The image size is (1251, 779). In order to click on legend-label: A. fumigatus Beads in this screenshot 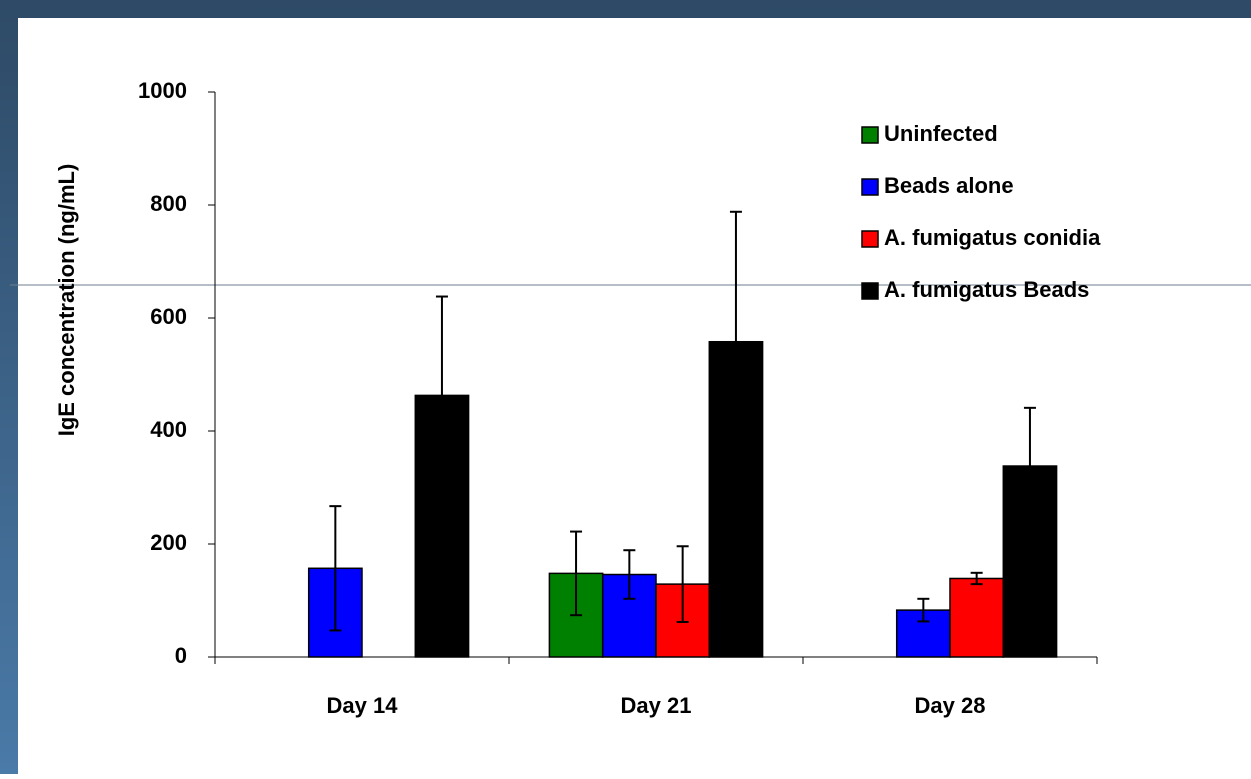, I will do `click(986, 289)`.